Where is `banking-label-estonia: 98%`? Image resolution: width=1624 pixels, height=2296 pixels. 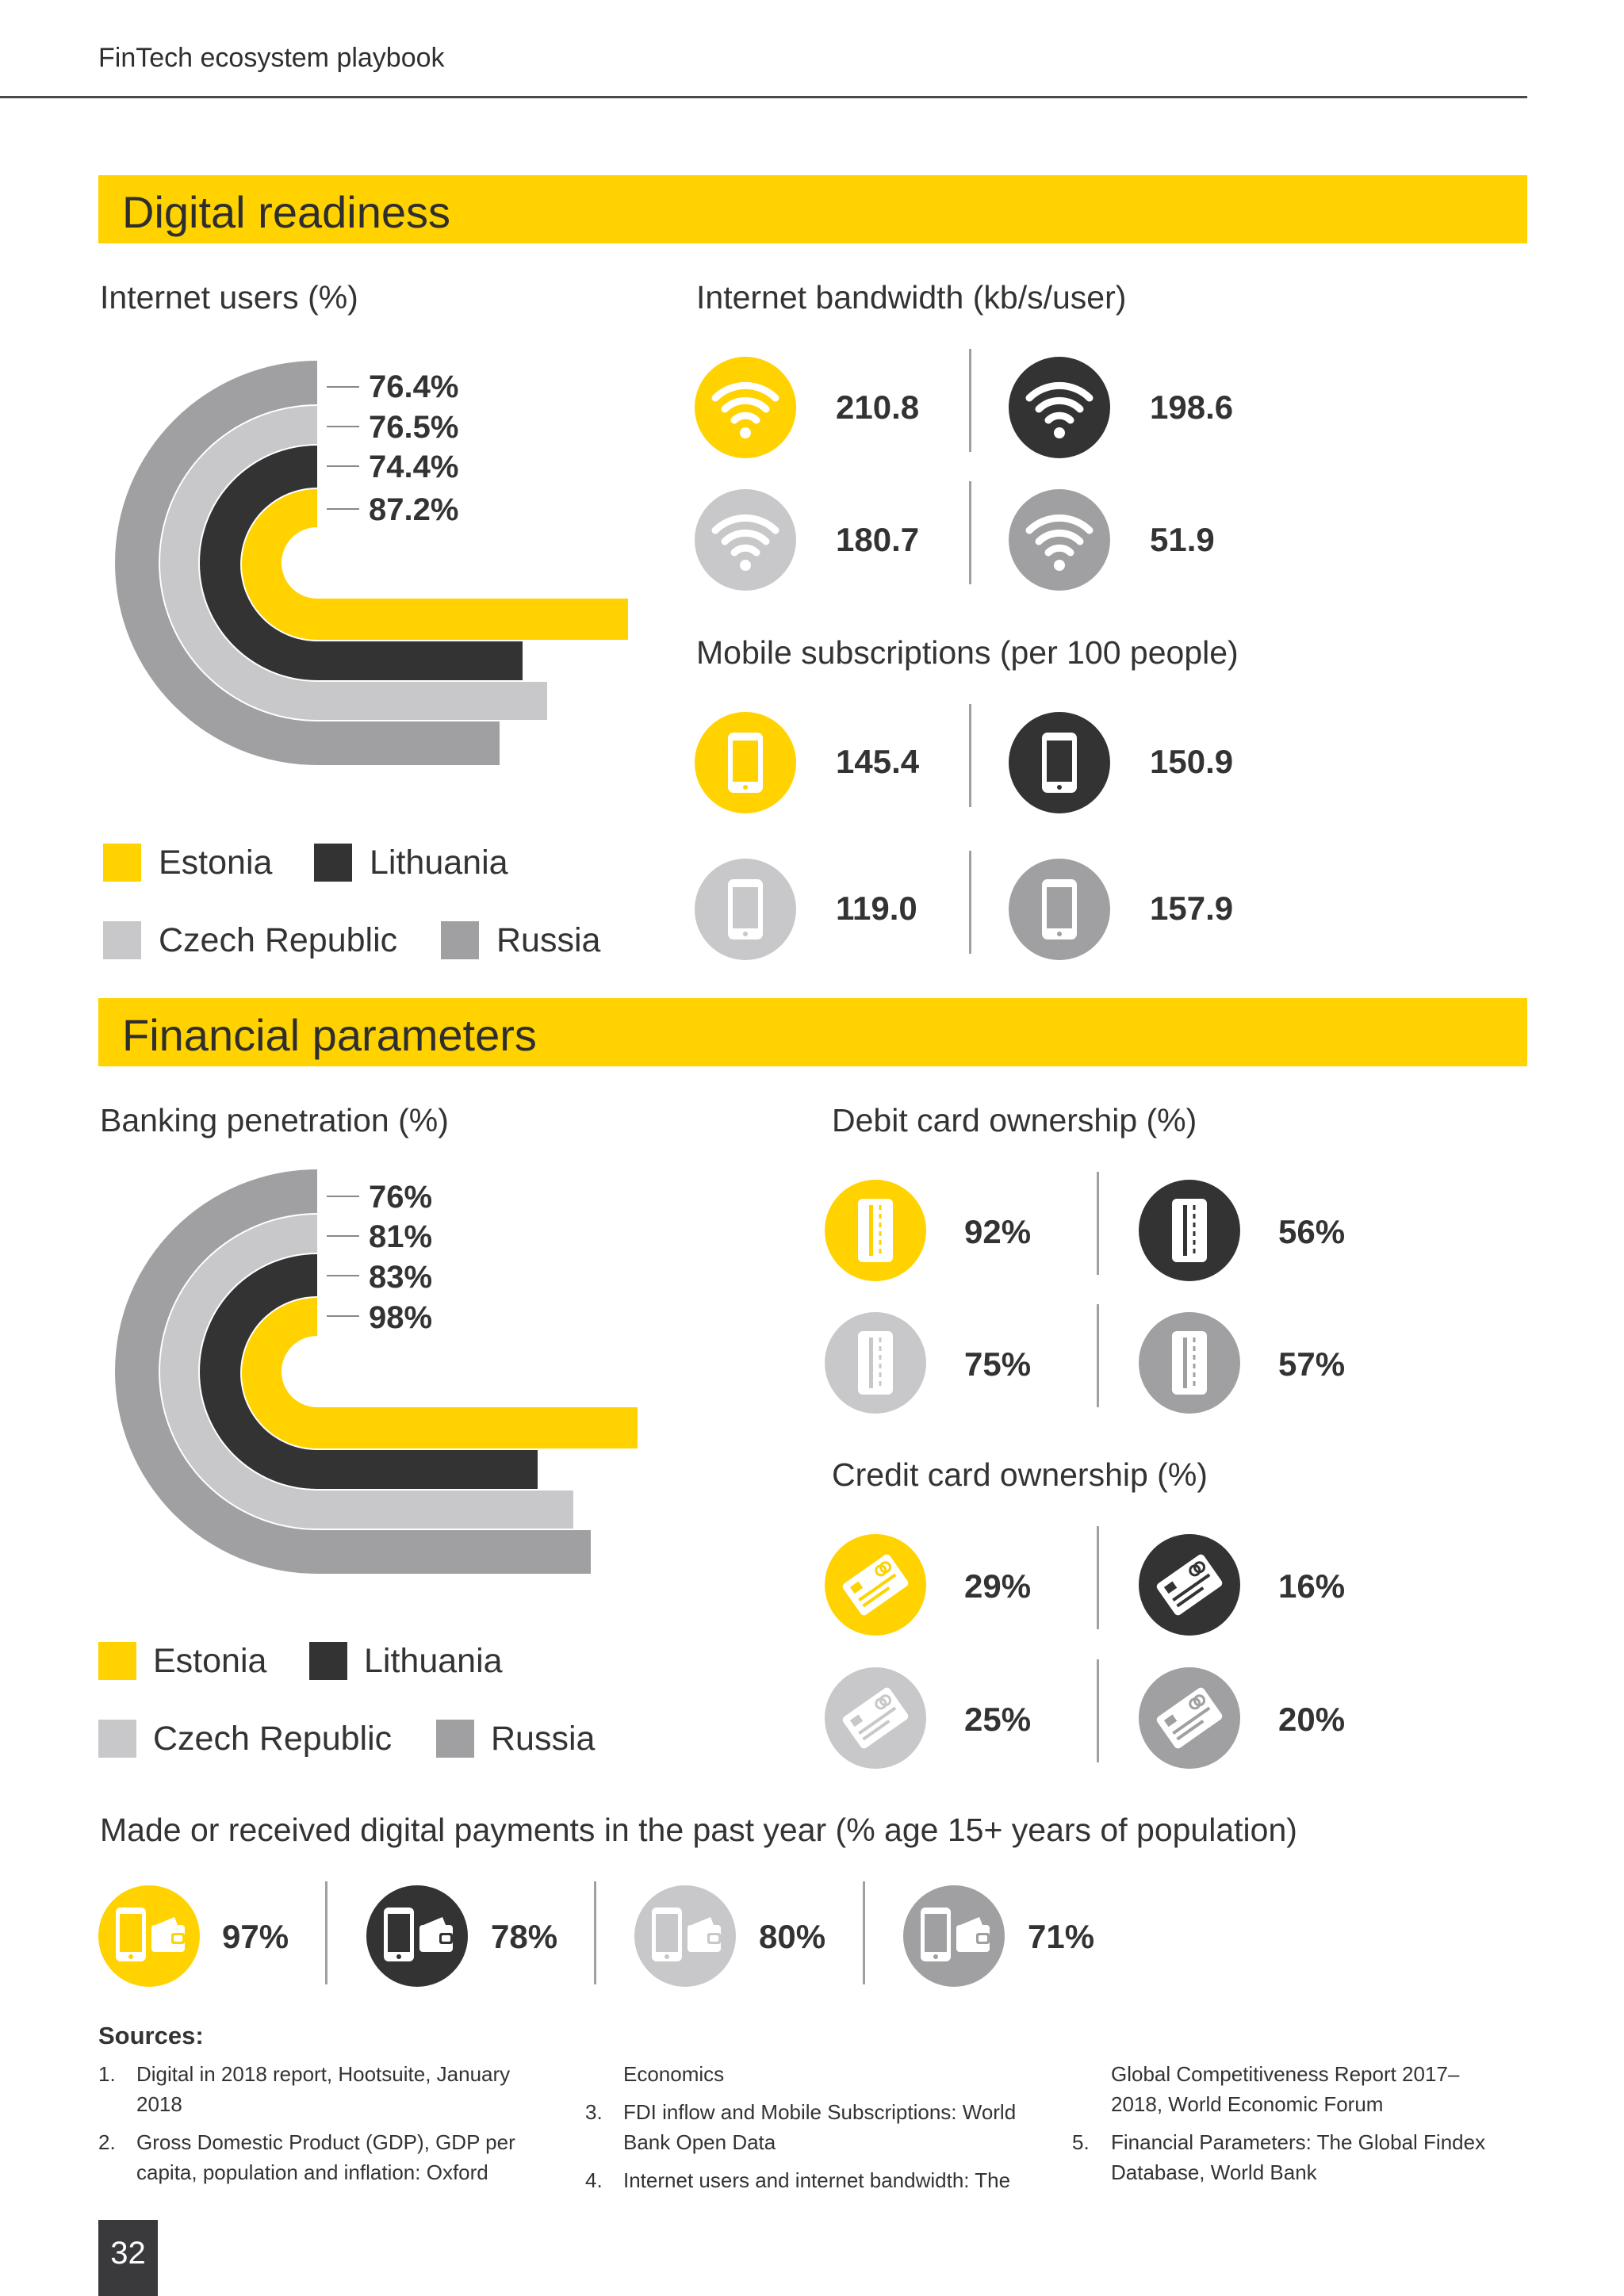 banking-label-estonia: 98% is located at coordinates (401, 1317).